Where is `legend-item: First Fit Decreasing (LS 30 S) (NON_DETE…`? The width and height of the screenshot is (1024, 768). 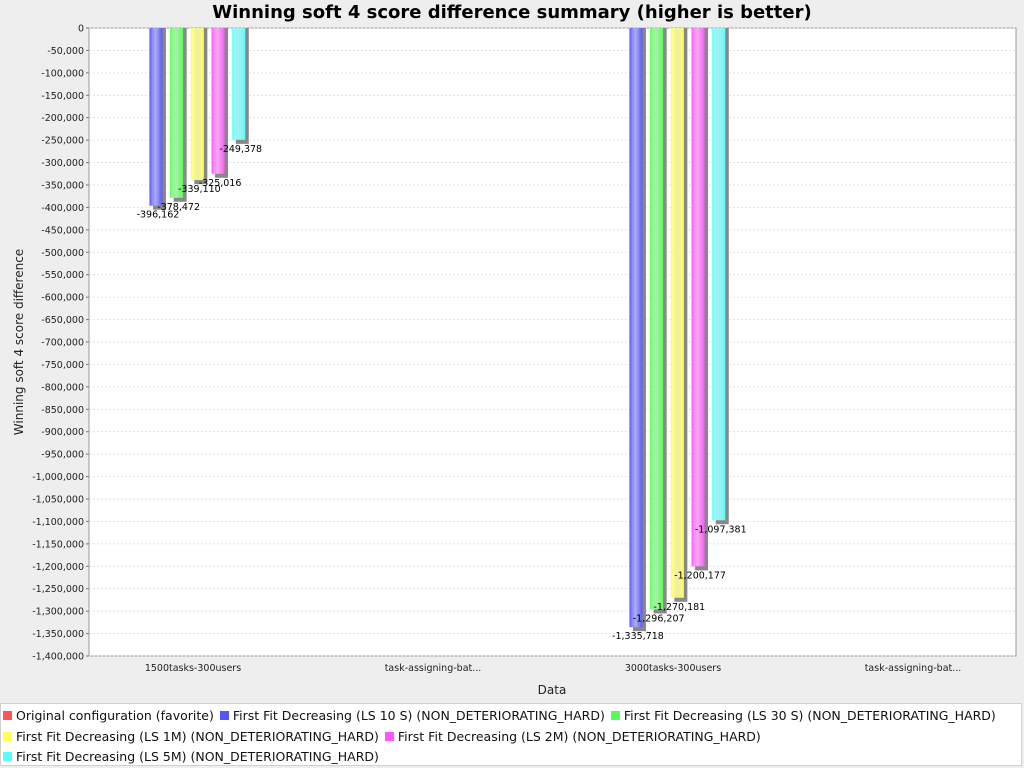
legend-item: First Fit Decreasing (LS 30 S) (NON_DETE… is located at coordinates (803, 716).